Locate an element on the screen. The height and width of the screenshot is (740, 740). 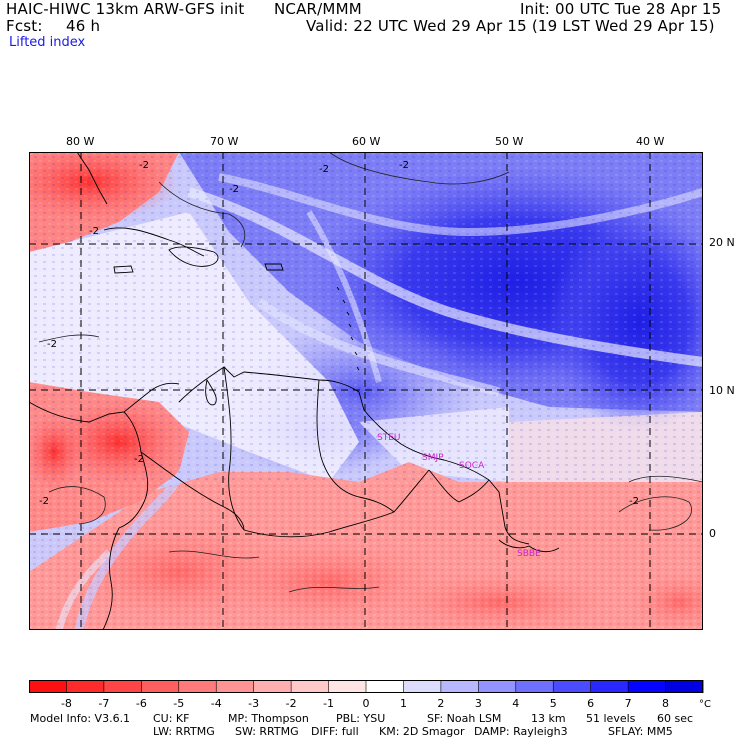
colorbar-tick-label: 7 is located at coordinates (628, 703).